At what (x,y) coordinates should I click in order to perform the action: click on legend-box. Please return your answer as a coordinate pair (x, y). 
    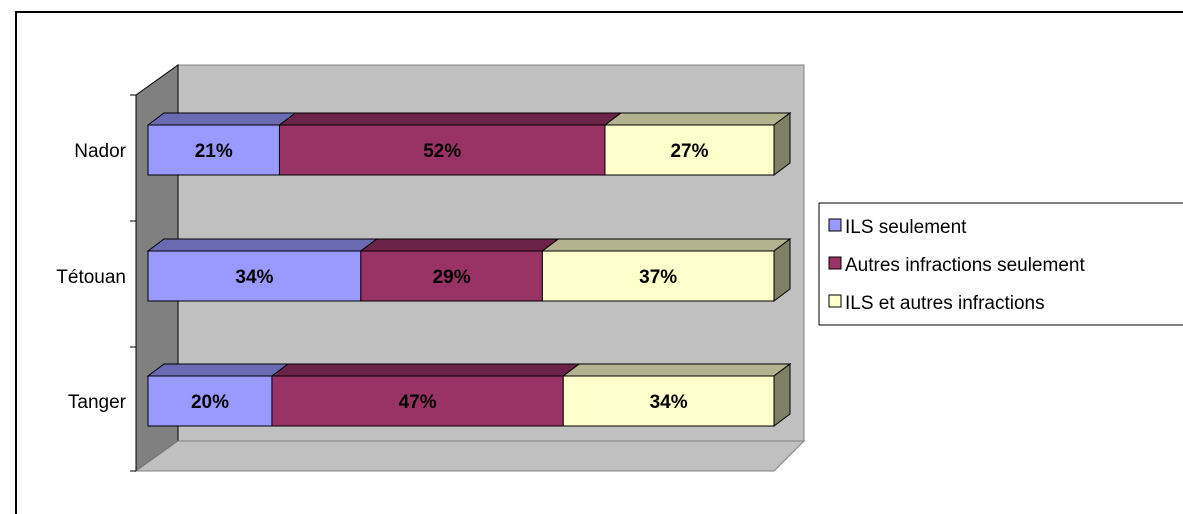
    Looking at the image, I should click on (1000, 264).